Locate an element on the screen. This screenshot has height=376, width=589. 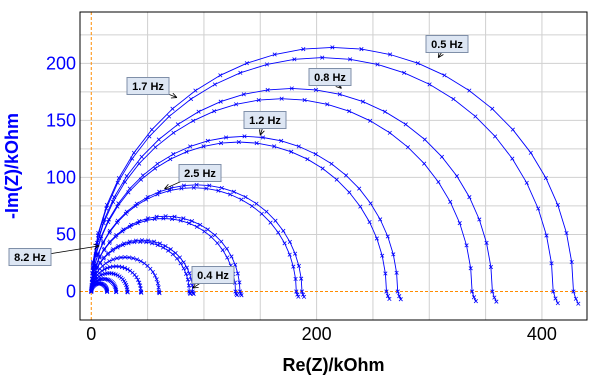
x-tick-label: 400 is located at coordinates (542, 334).